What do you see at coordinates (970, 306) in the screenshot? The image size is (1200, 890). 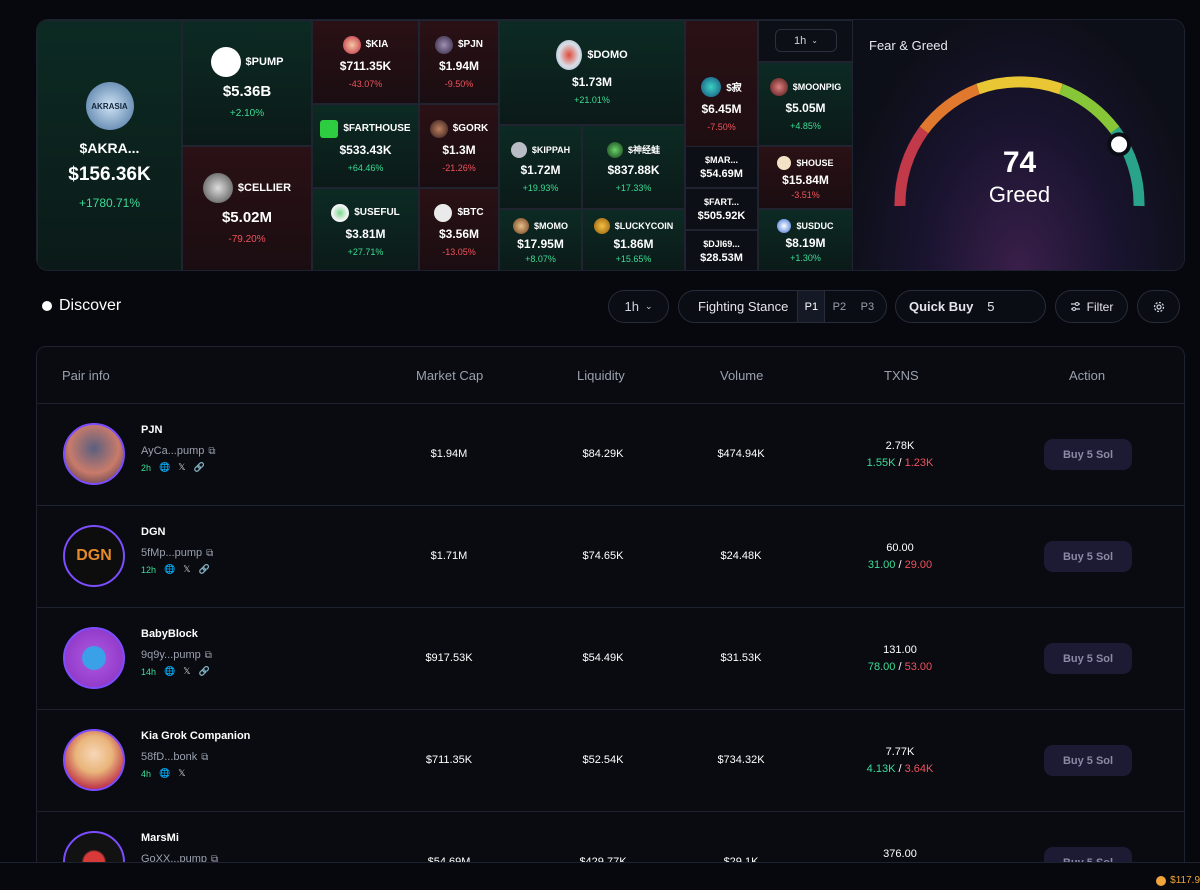 I see `quick-buy-field: Quick Buy 5` at bounding box center [970, 306].